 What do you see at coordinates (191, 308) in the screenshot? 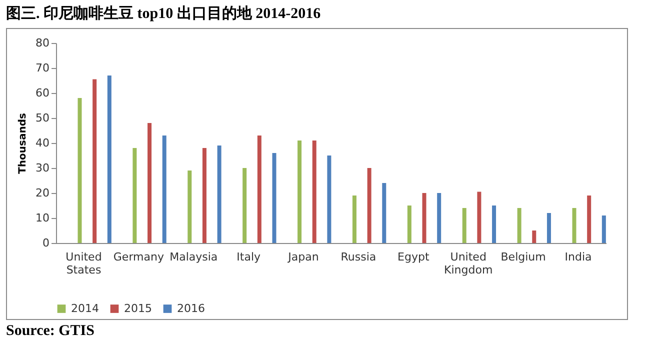
I see `legend-label: 2016` at bounding box center [191, 308].